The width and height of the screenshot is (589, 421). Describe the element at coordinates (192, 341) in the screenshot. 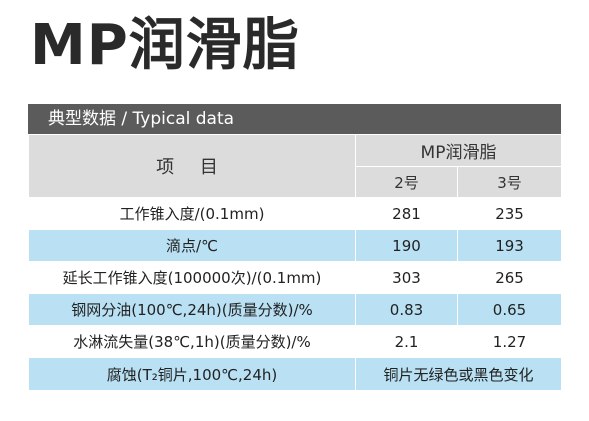

I see `row-label: 水淋流失量(38℃,1h)(质量分数)/%` at that location.